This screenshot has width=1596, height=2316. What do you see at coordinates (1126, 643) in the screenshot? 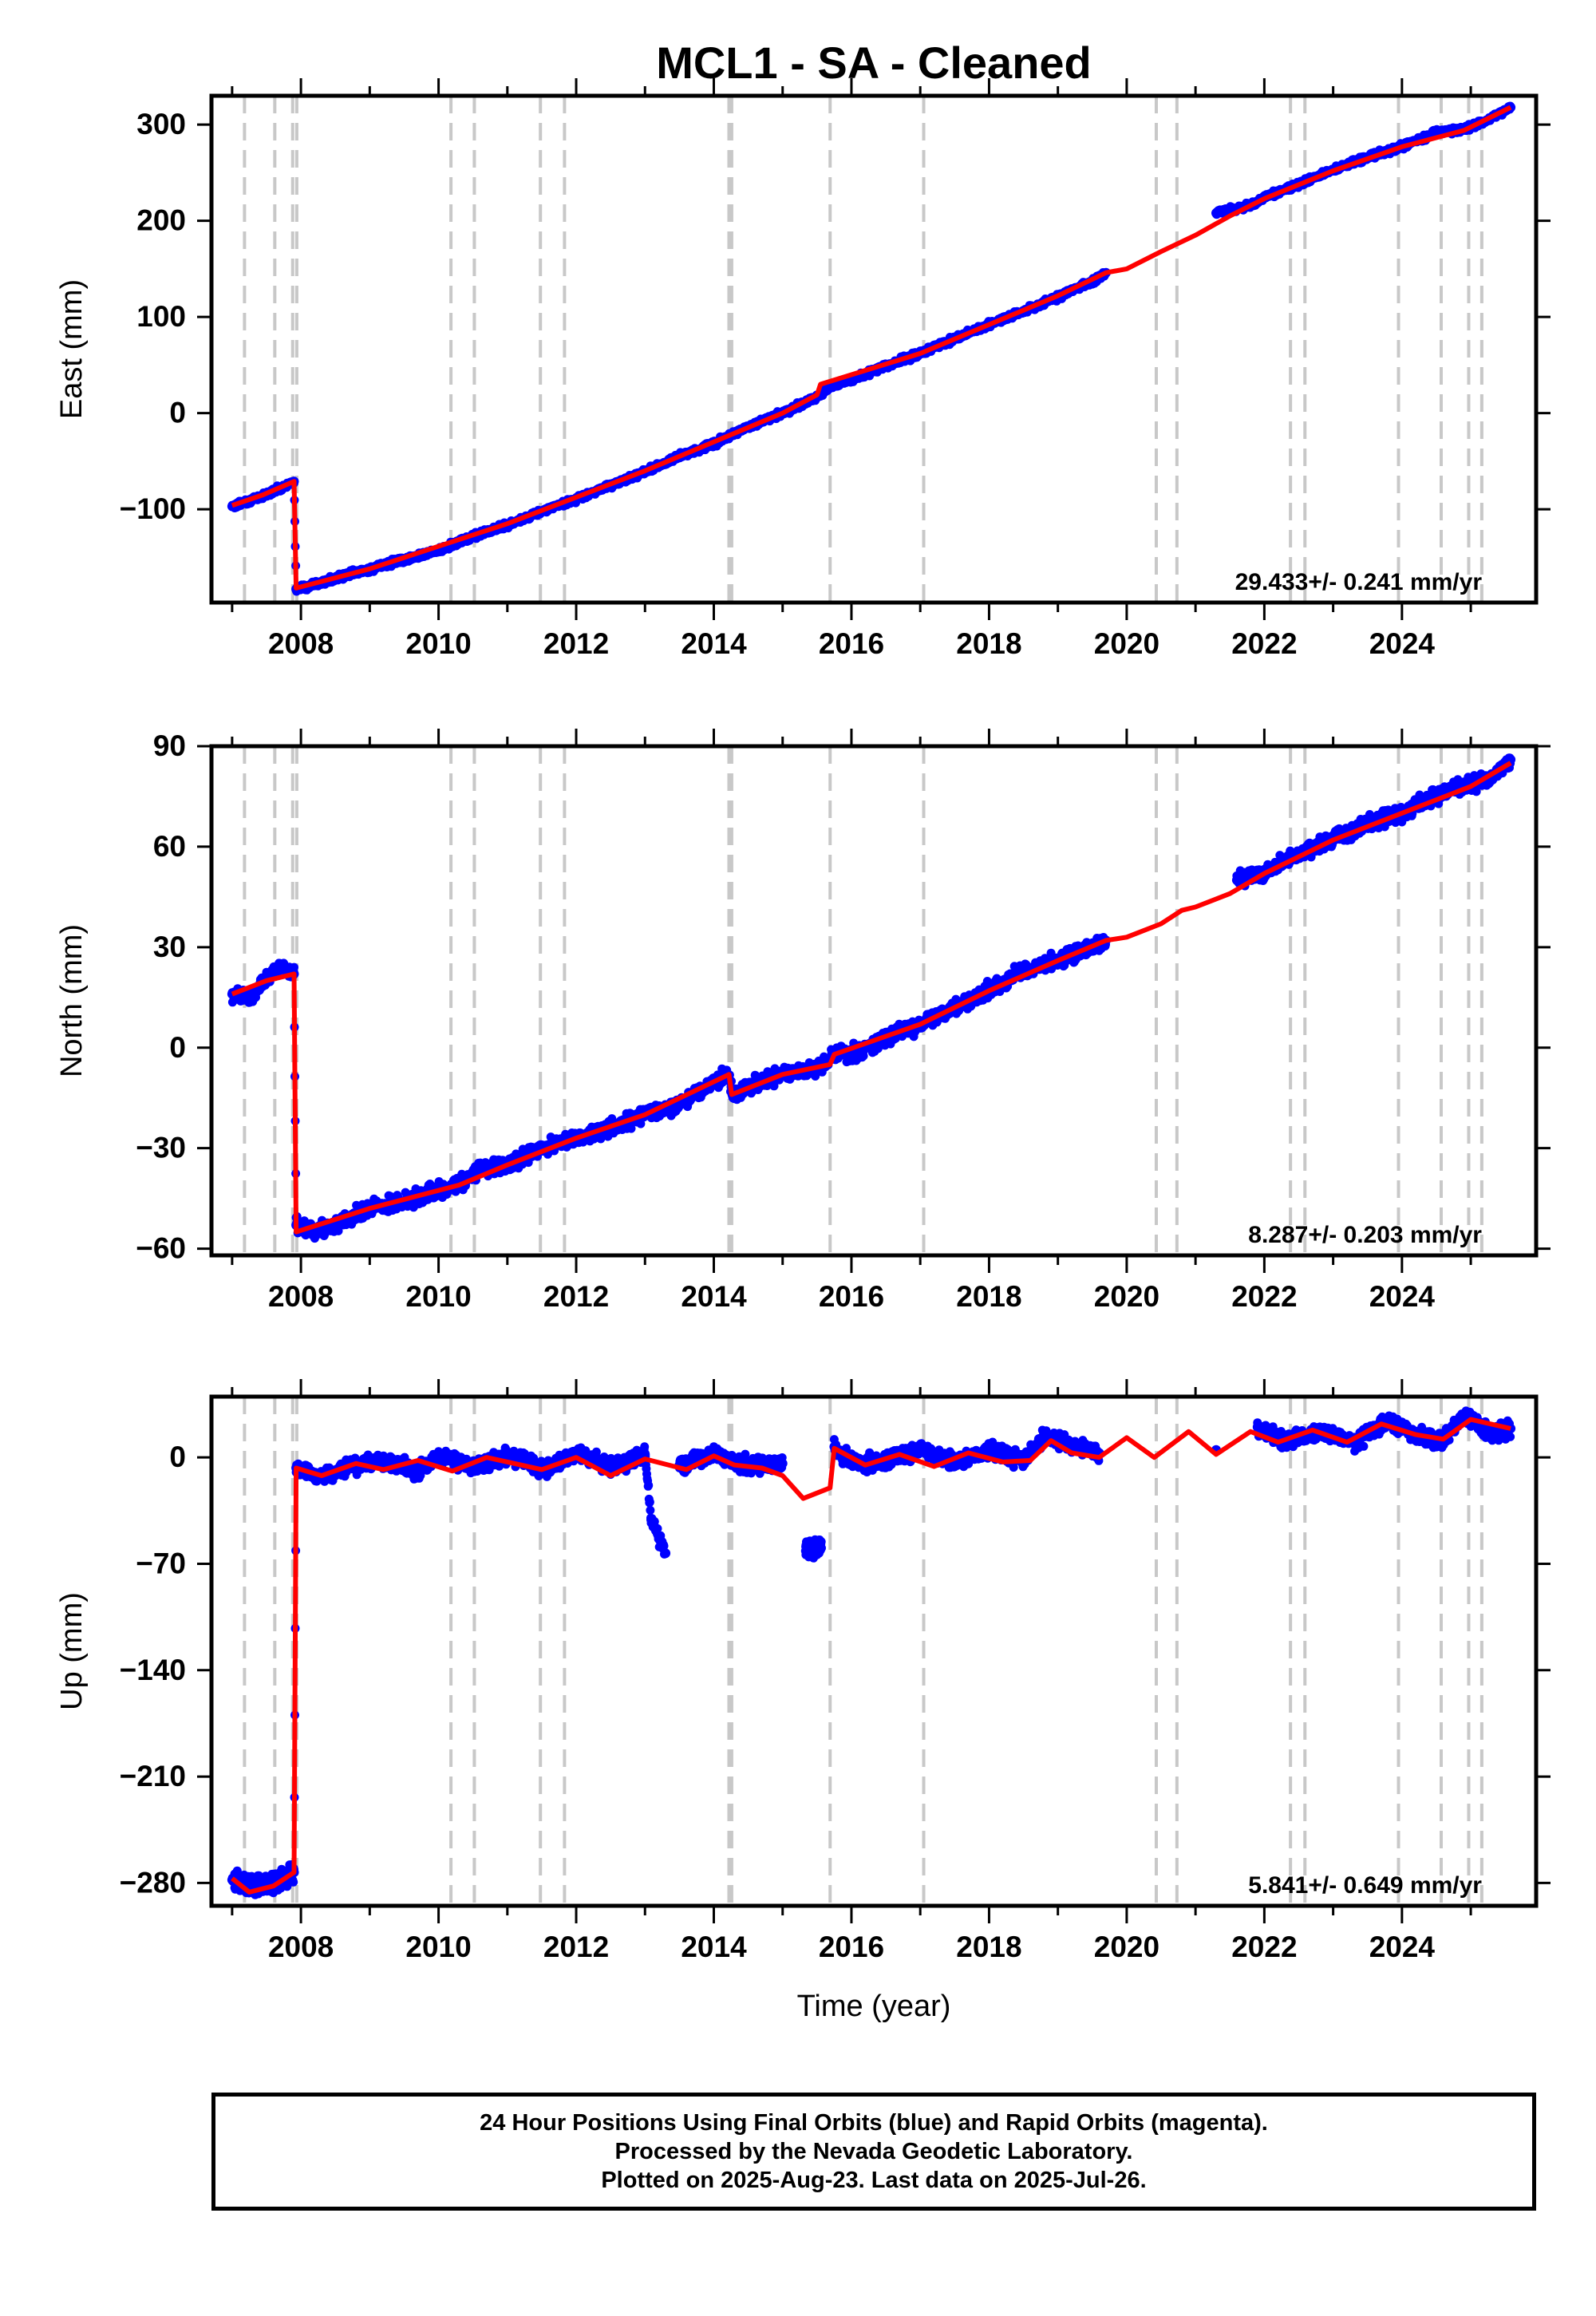
I see `x-tick-label: 2020` at bounding box center [1126, 643].